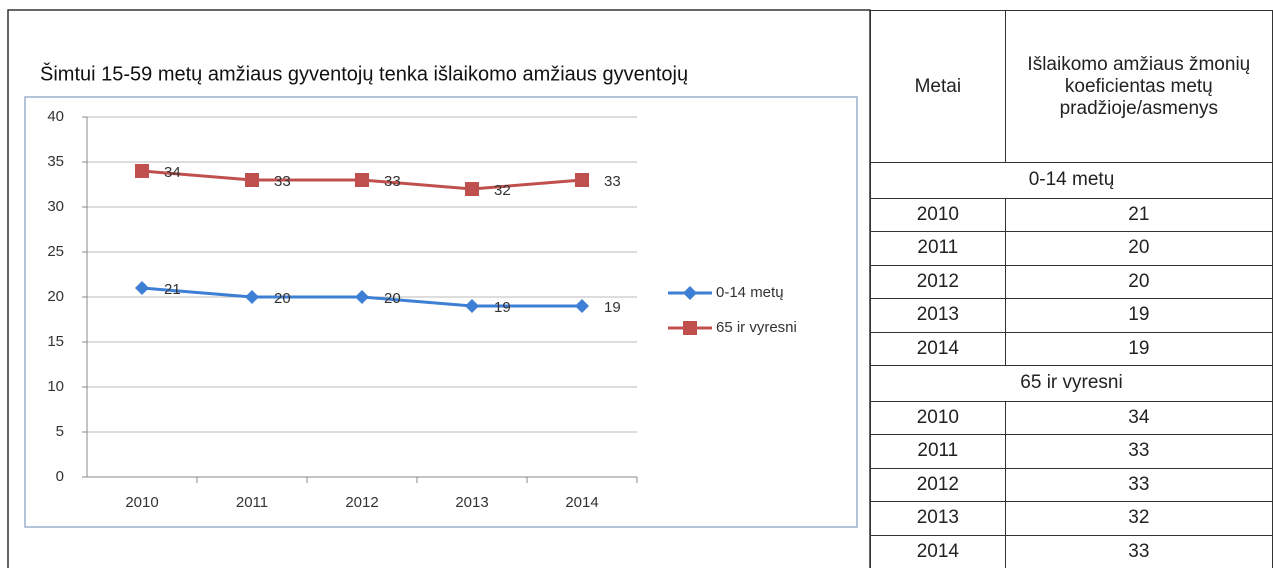  Describe the element at coordinates (938, 86) in the screenshot. I see `table-cell: Metai` at that location.